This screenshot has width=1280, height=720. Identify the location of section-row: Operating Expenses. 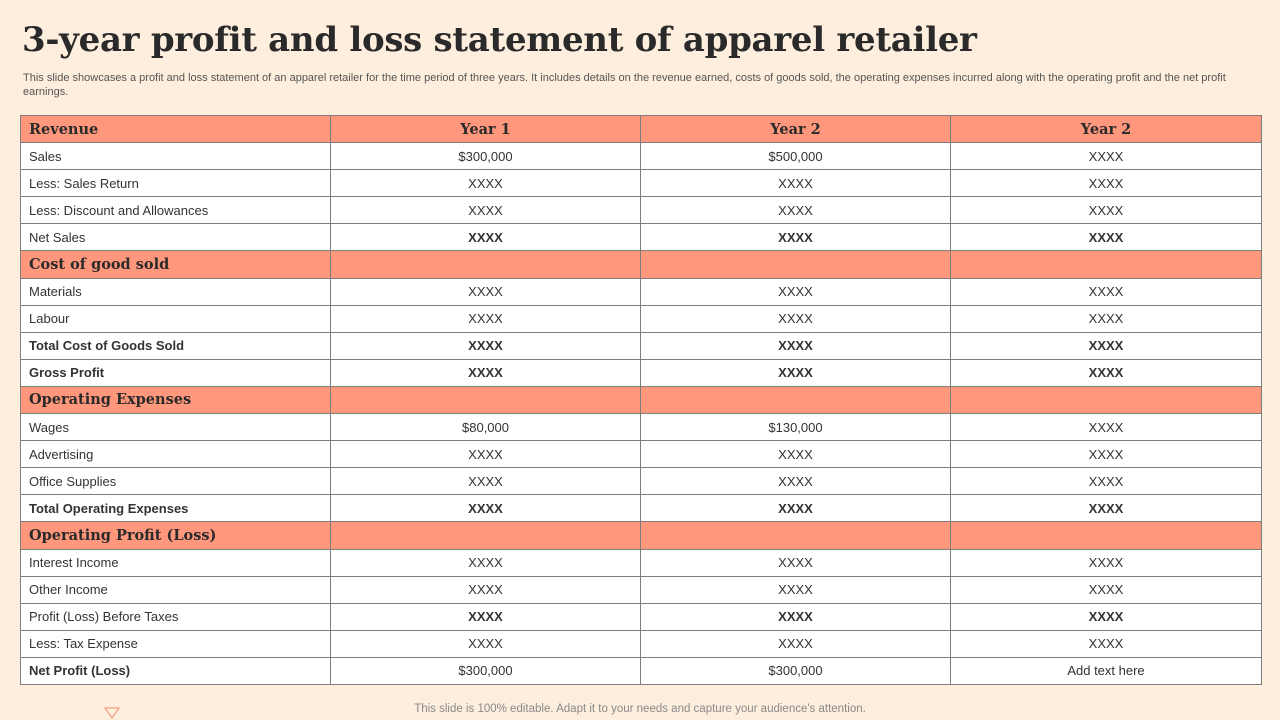
(641, 400).